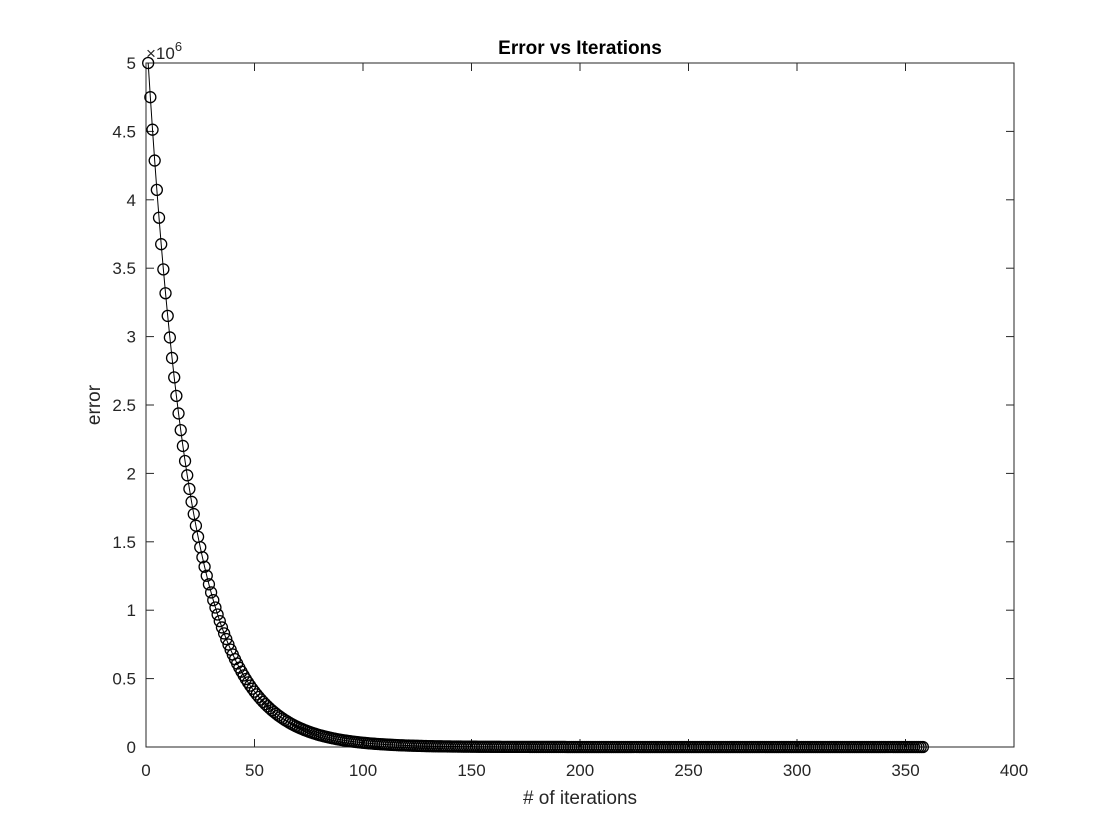  What do you see at coordinates (471, 770) in the screenshot?
I see `x-tick-label: 150` at bounding box center [471, 770].